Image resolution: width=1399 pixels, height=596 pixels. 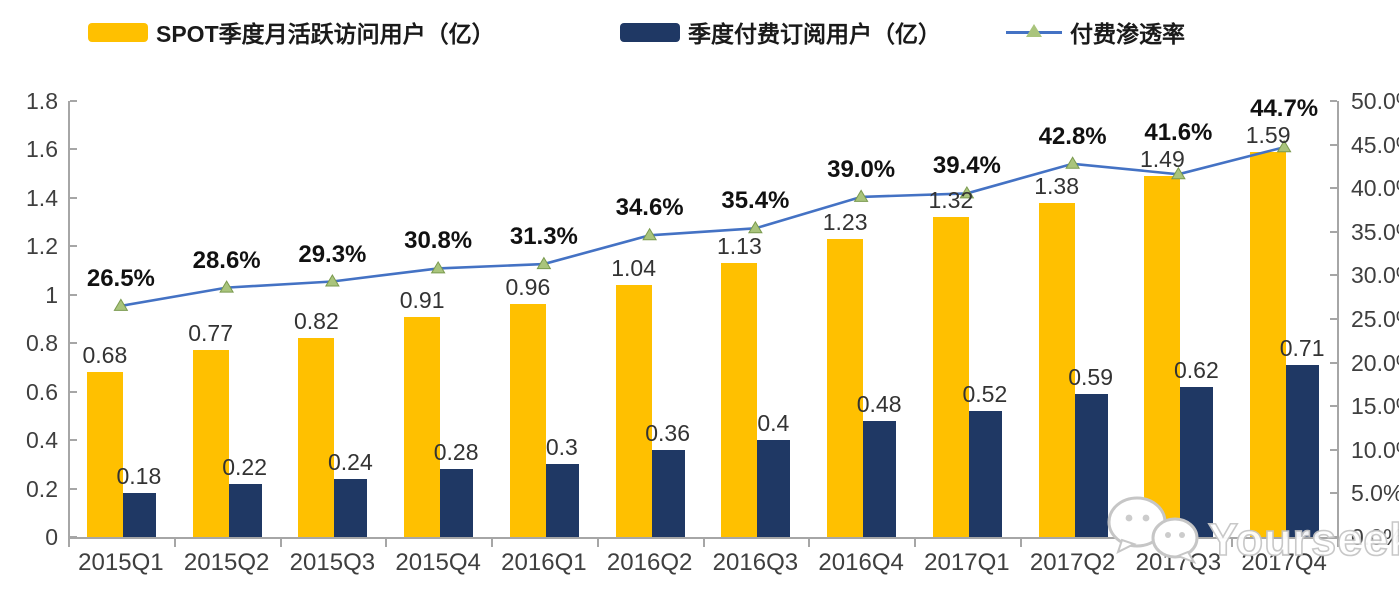 What do you see at coordinates (755, 562) in the screenshot?
I see `x-axis-label: 2016Q3` at bounding box center [755, 562].